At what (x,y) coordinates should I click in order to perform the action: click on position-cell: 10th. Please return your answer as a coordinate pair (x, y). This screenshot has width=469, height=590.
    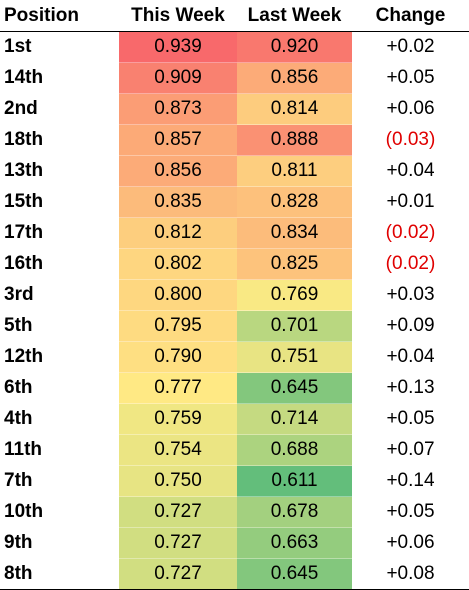
    Looking at the image, I should click on (24, 511).